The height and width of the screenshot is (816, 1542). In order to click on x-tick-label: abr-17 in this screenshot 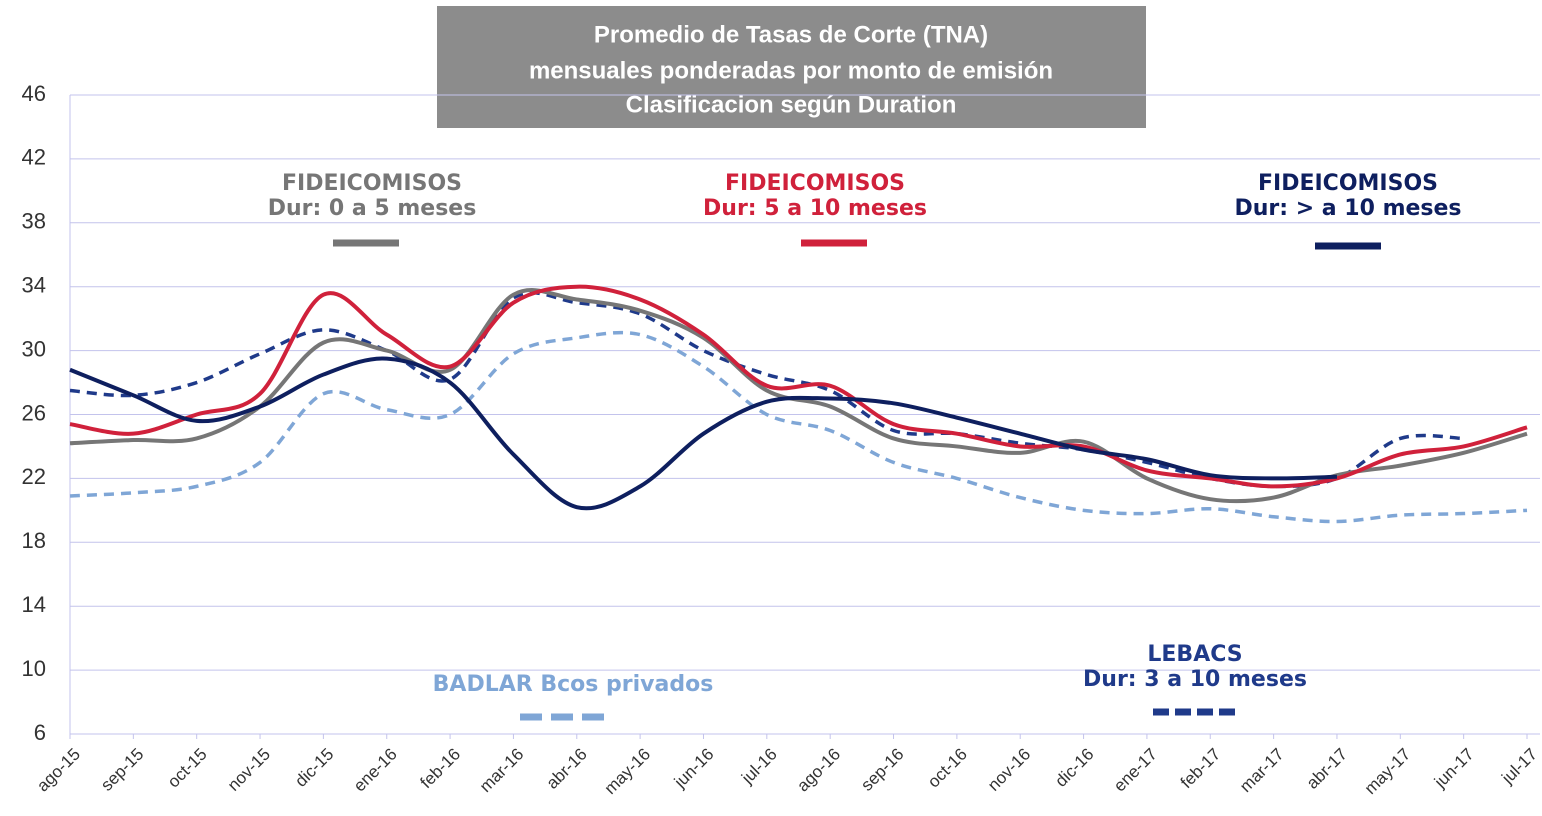, I will do `click(1327, 769)`.